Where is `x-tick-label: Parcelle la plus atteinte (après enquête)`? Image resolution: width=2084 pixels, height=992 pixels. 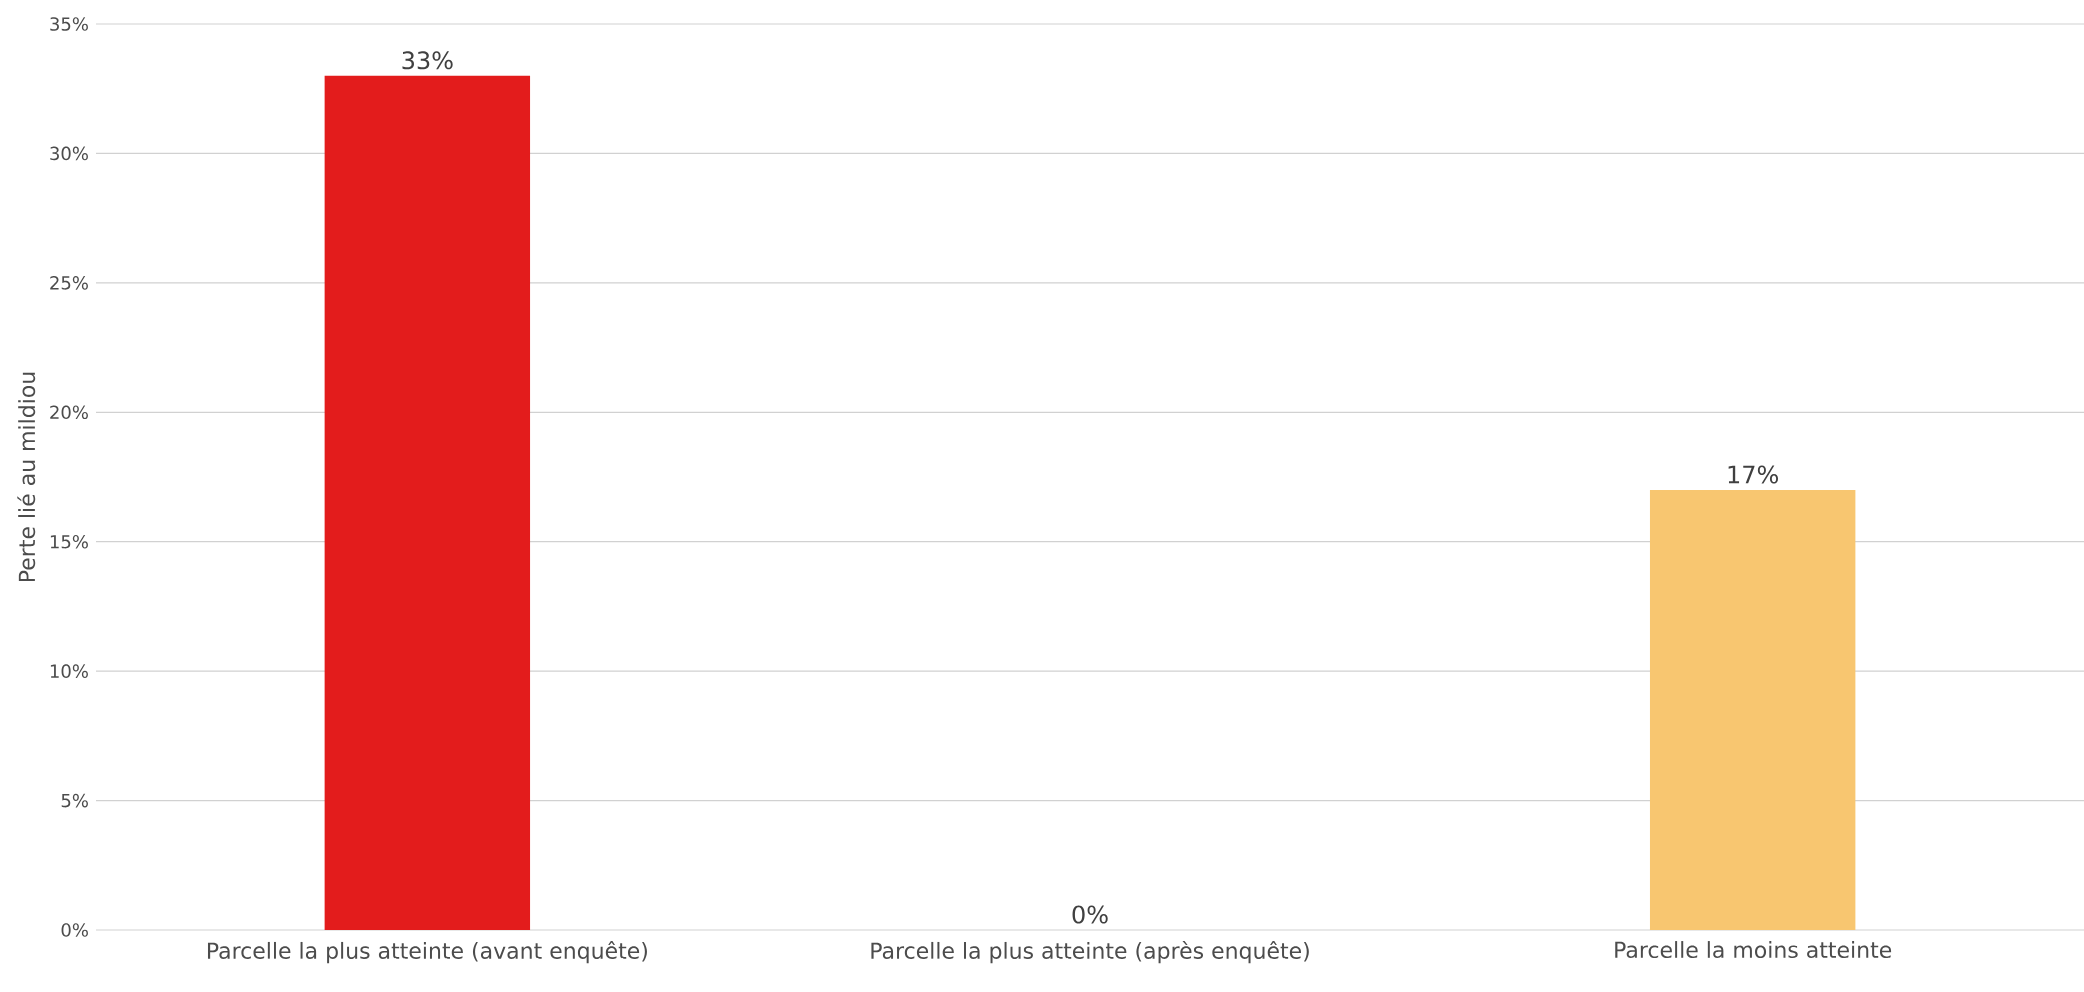
x-tick-label: Parcelle la plus atteinte (après enquête) is located at coordinates (1090, 952).